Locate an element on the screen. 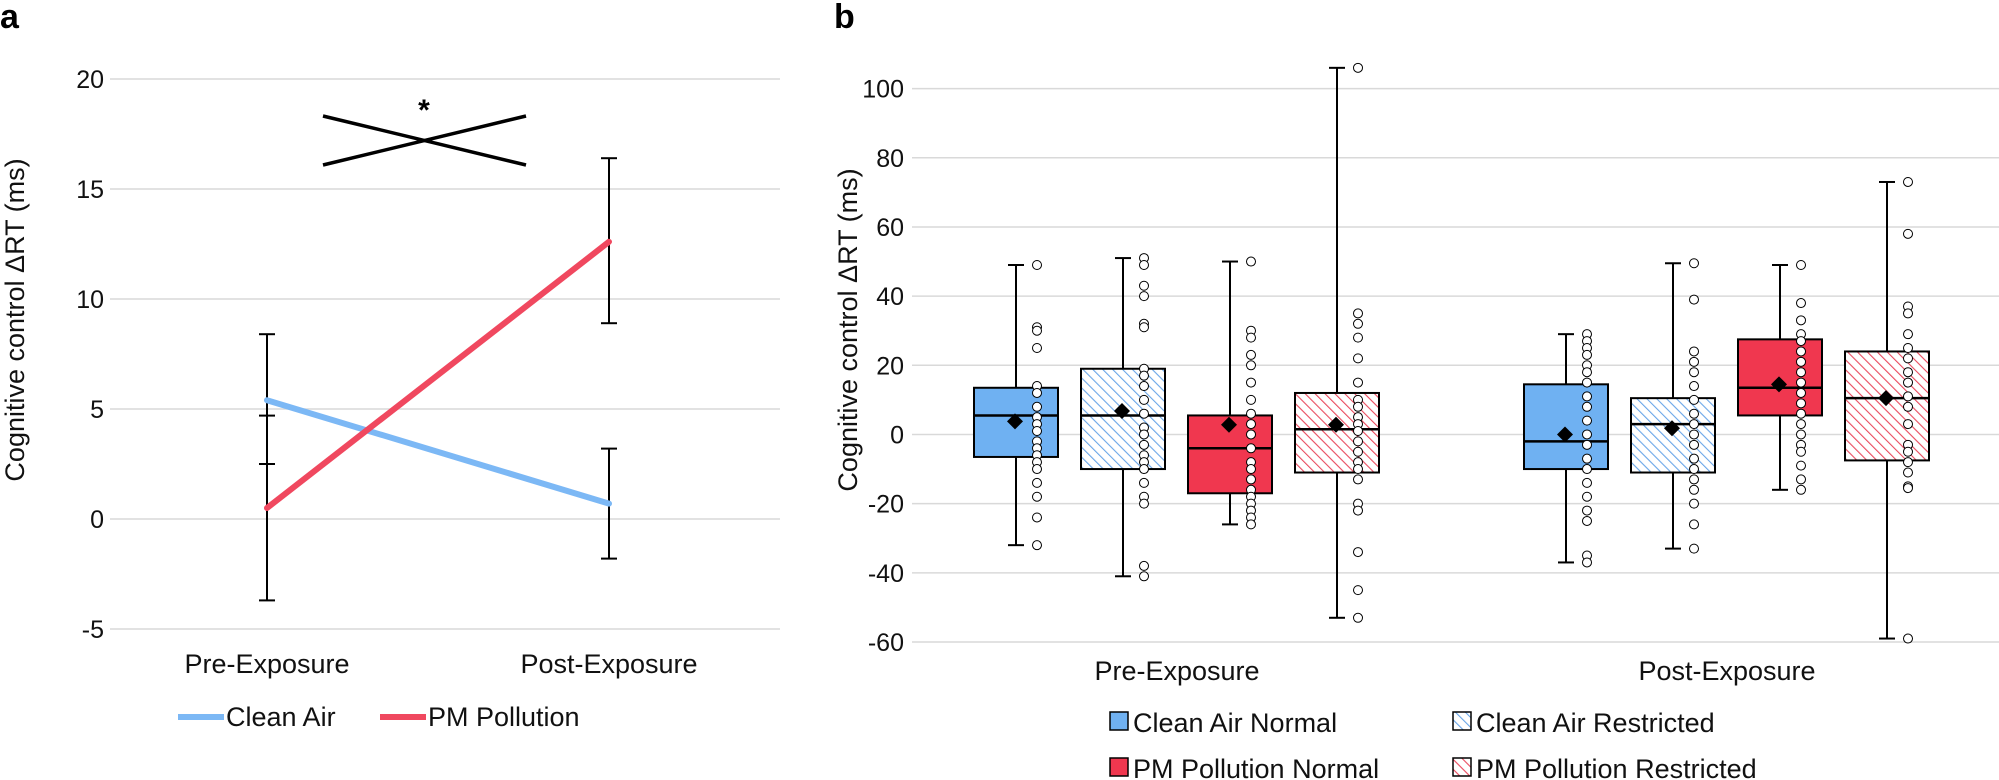  series-pm-pollution is located at coordinates (438, 379).